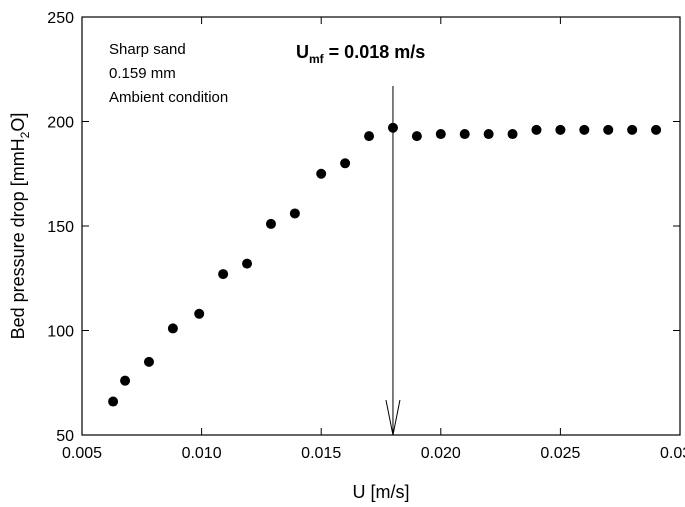  Describe the element at coordinates (65, 436) in the screenshot. I see `y-tick-label: 50` at that location.